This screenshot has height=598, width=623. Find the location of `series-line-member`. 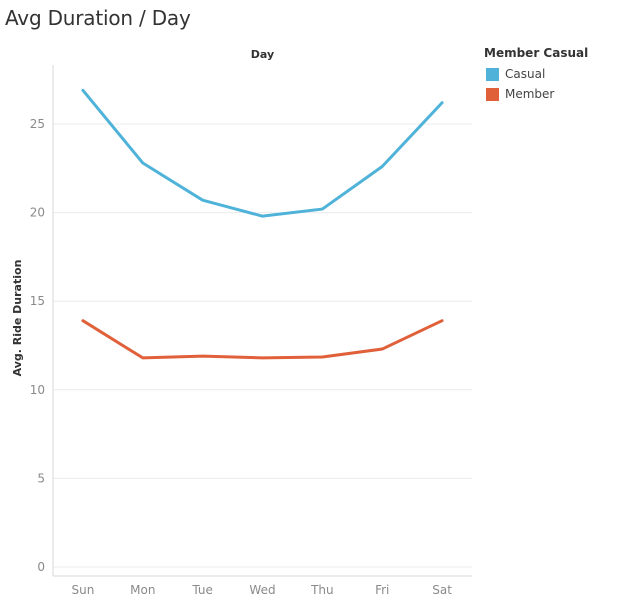

series-line-member is located at coordinates (262, 339).